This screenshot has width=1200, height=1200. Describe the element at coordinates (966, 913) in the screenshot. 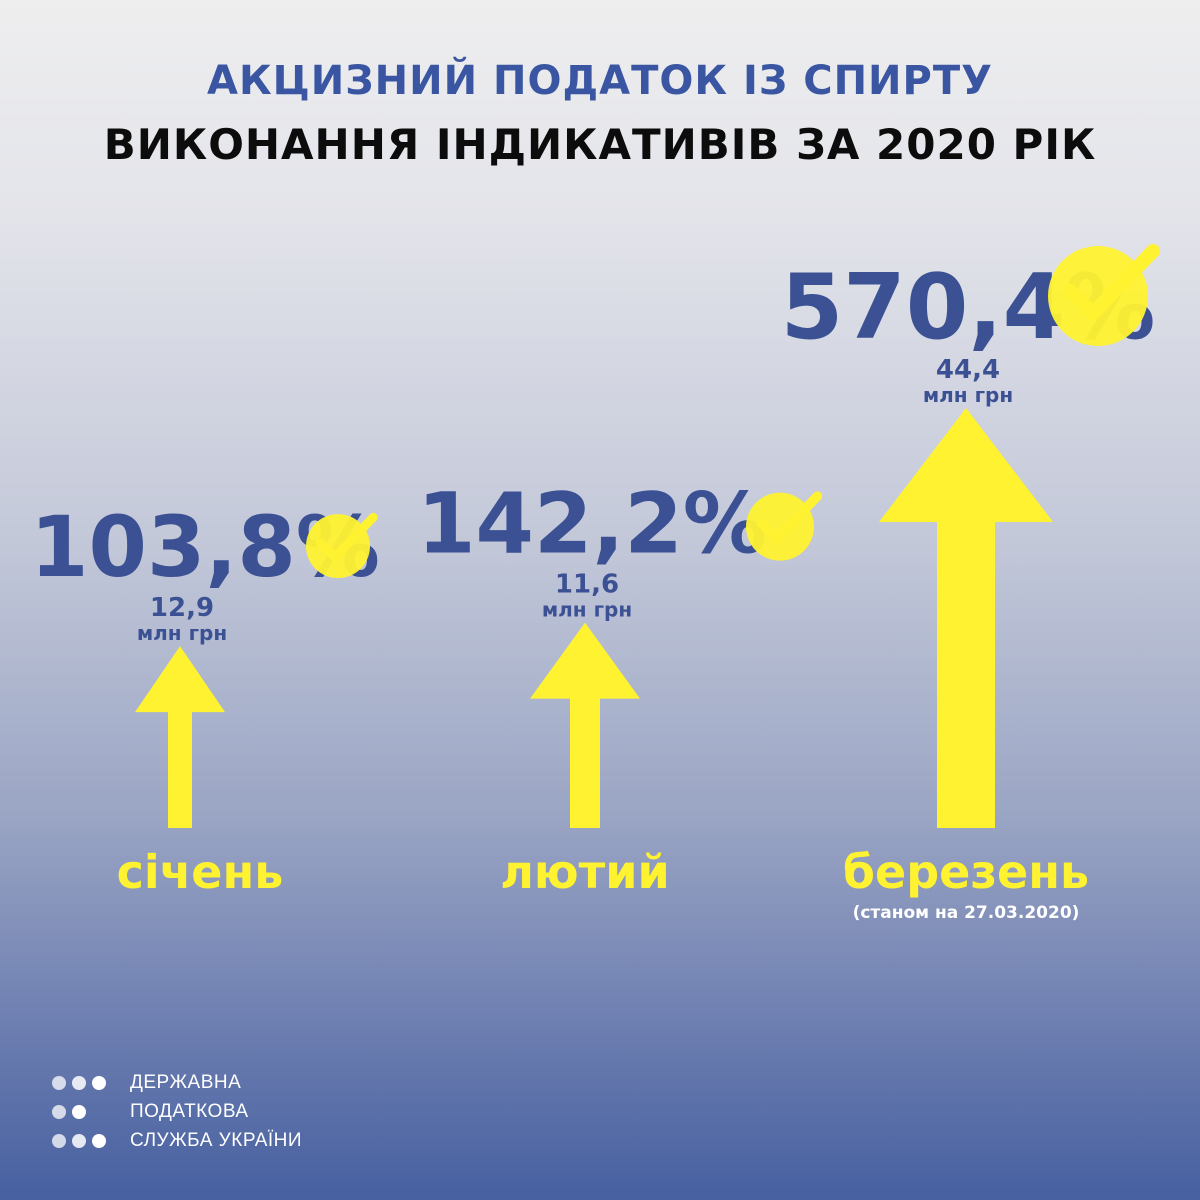

I see `category-note: (станом на 27.03.2020)` at that location.